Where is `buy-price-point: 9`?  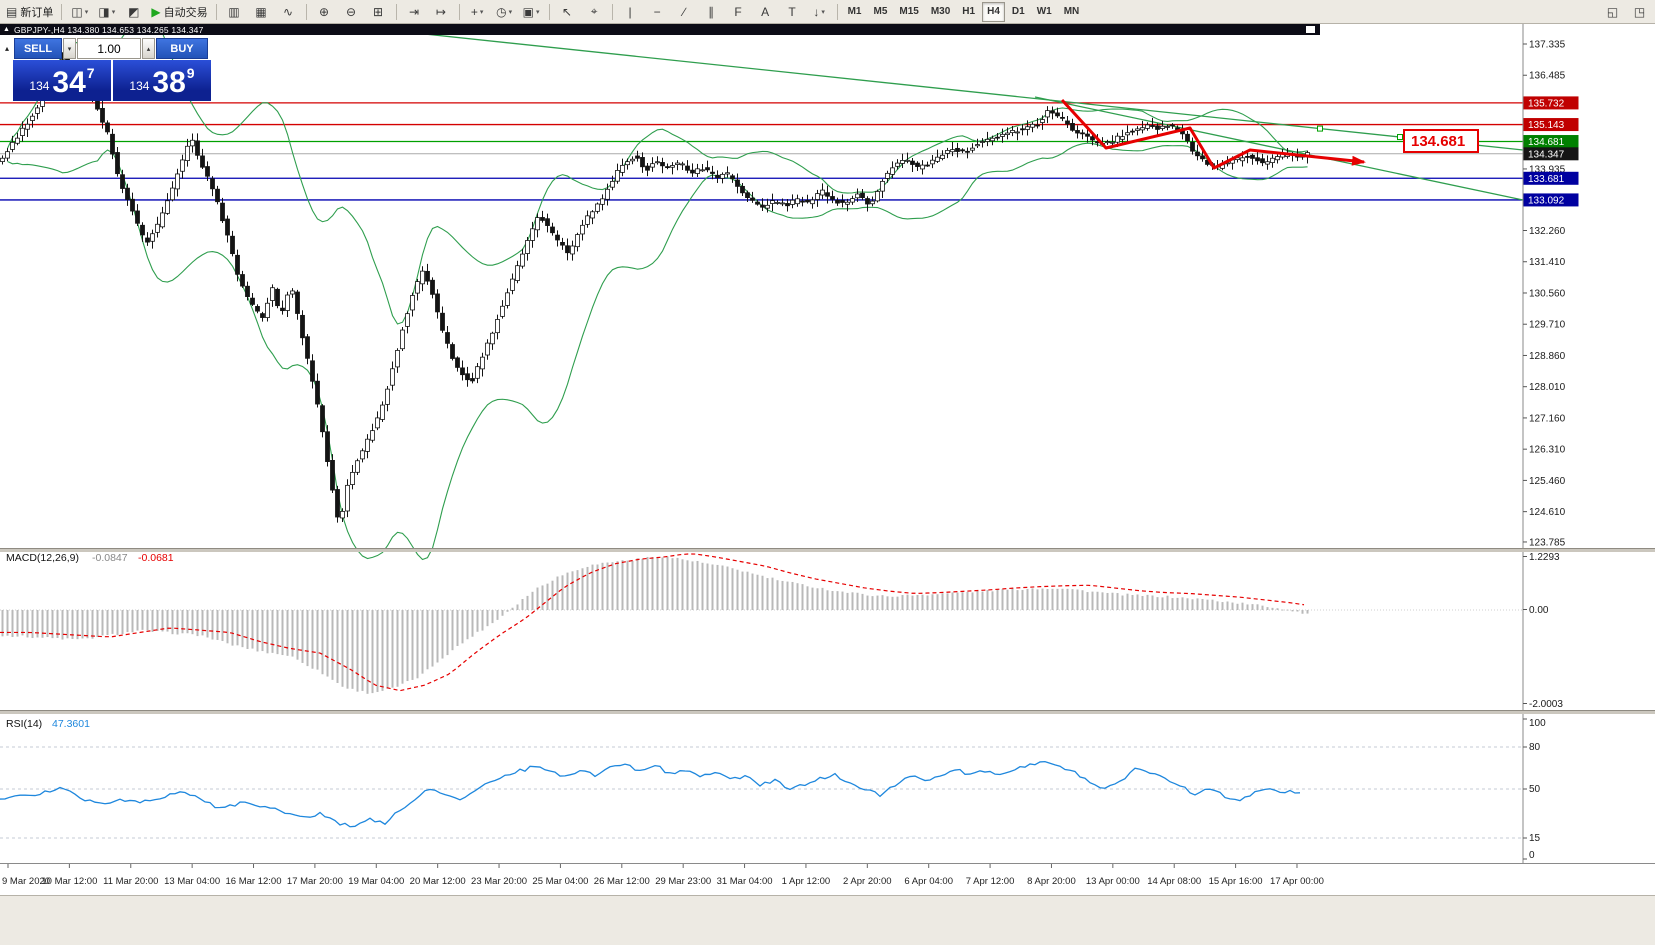
buy-price-point: 9 is located at coordinates (190, 73).